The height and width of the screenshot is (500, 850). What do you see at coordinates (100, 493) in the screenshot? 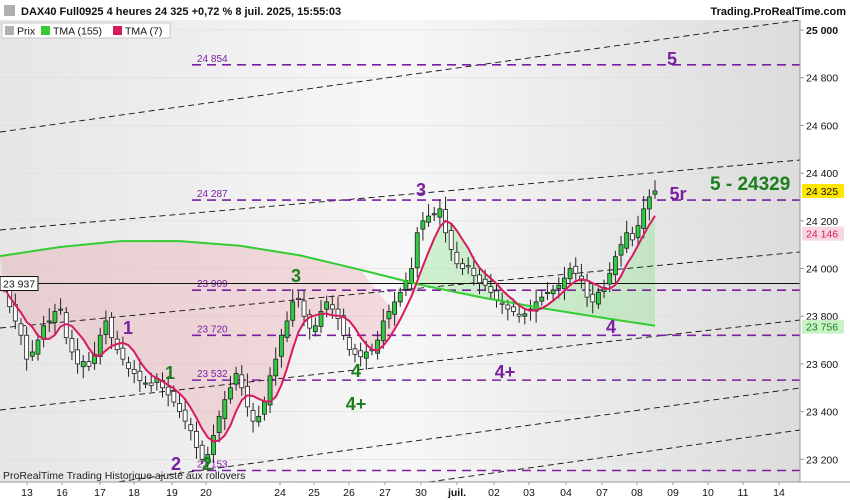
I see `x-tick-label: 17` at bounding box center [100, 493].